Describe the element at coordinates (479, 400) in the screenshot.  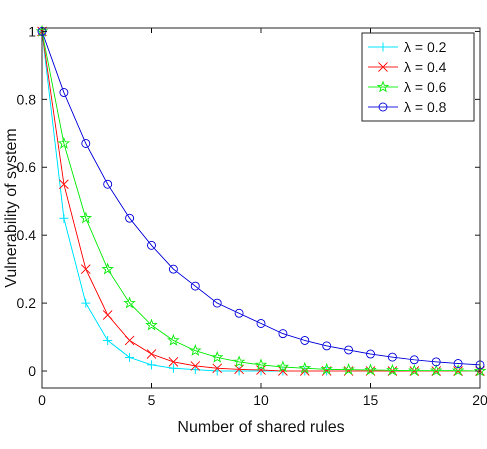
I see `x-tick-label: 20` at that location.